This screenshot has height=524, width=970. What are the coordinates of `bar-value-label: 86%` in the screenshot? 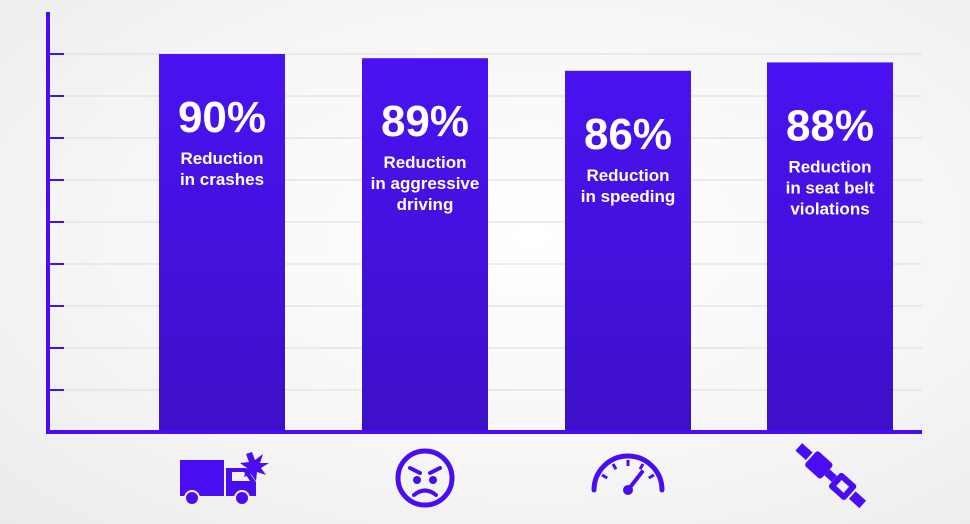 It's located at (628, 134).